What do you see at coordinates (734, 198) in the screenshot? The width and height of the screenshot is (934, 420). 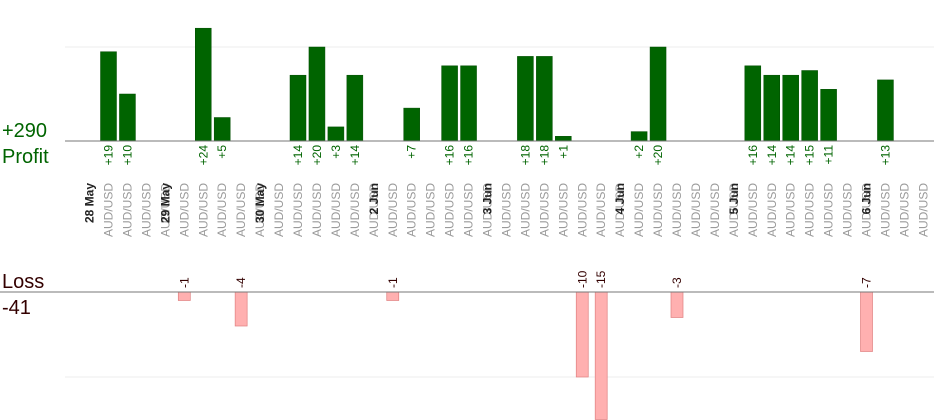 I see `date-label: 5 Jun` at bounding box center [734, 198].